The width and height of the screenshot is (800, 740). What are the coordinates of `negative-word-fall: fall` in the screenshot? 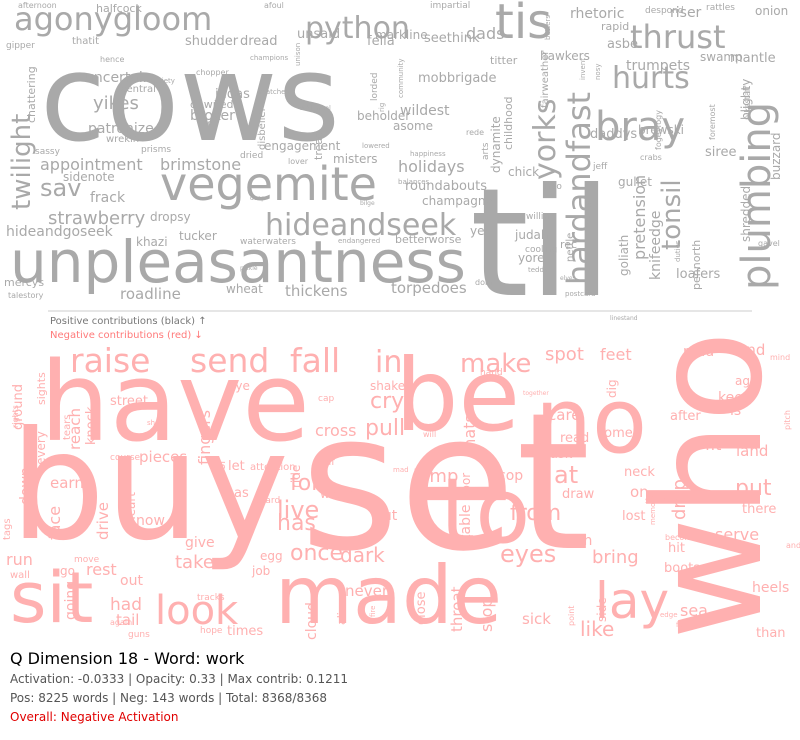 It's located at (315, 360).